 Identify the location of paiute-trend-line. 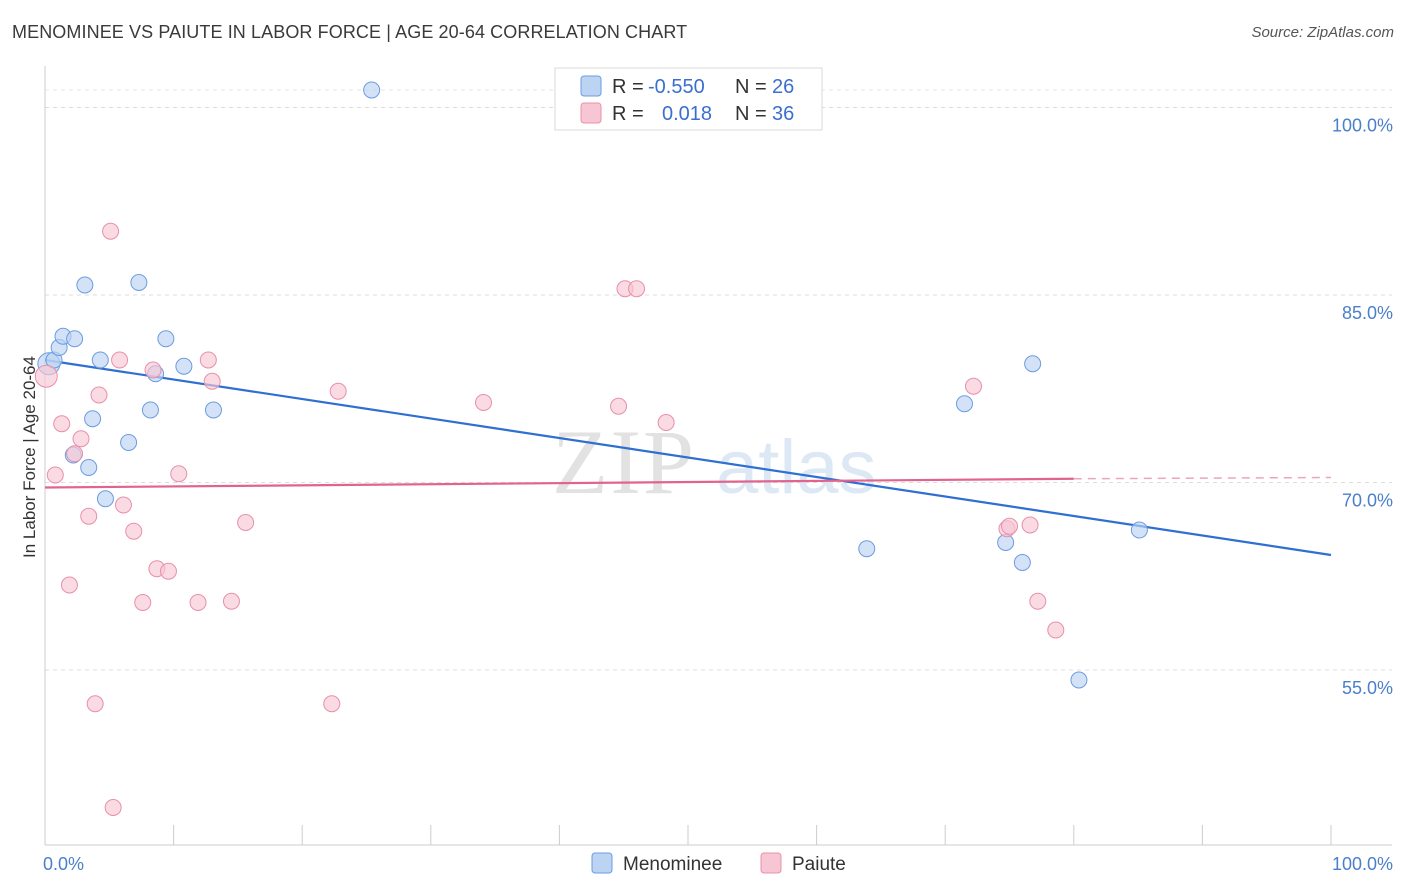
(559, 483).